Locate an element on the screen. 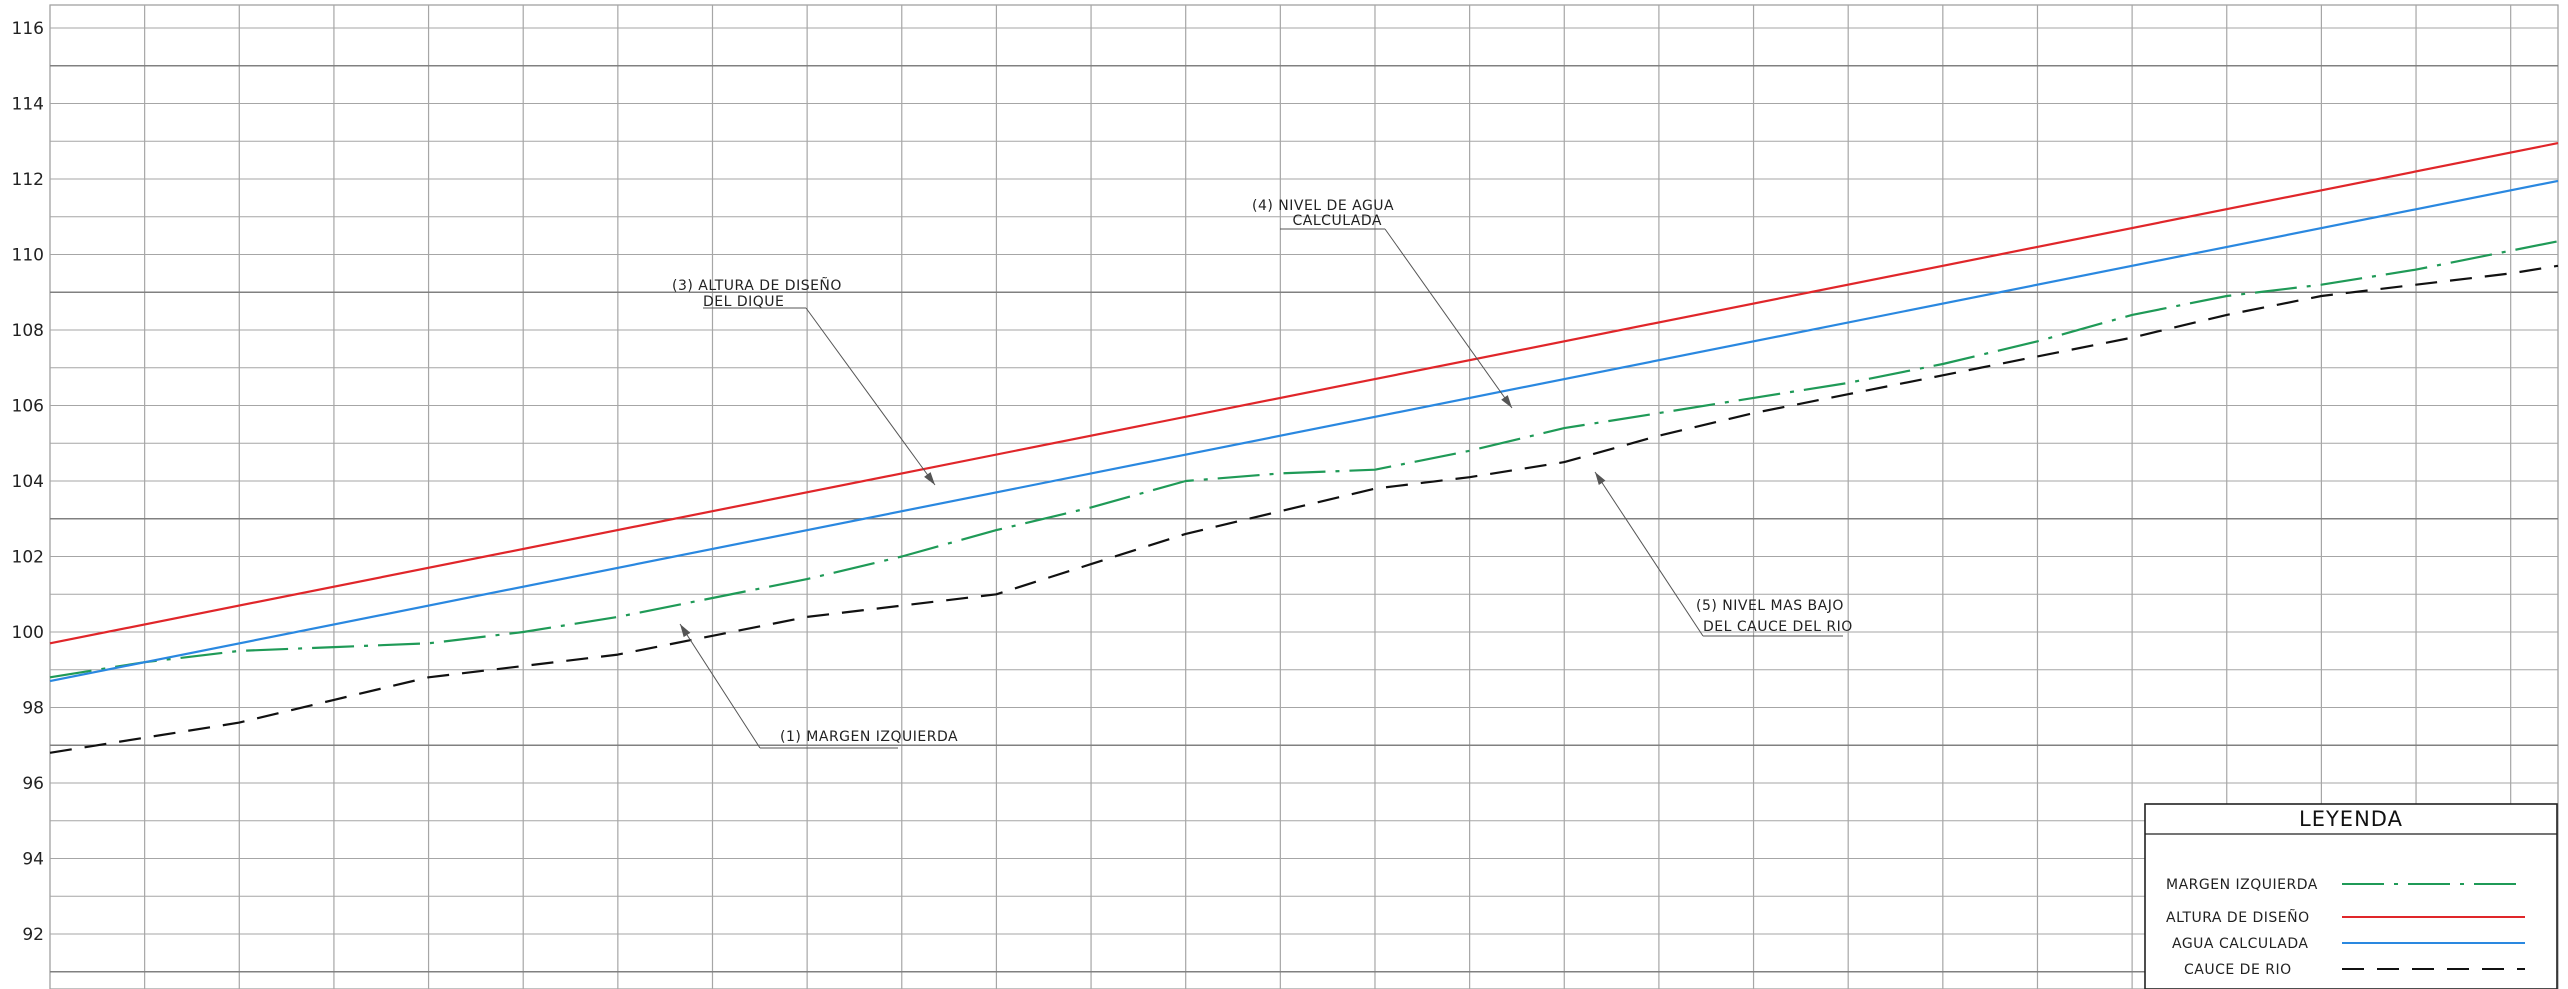  legend-entry-cauce: CAUCE DE RIO is located at coordinates (2354, 970).